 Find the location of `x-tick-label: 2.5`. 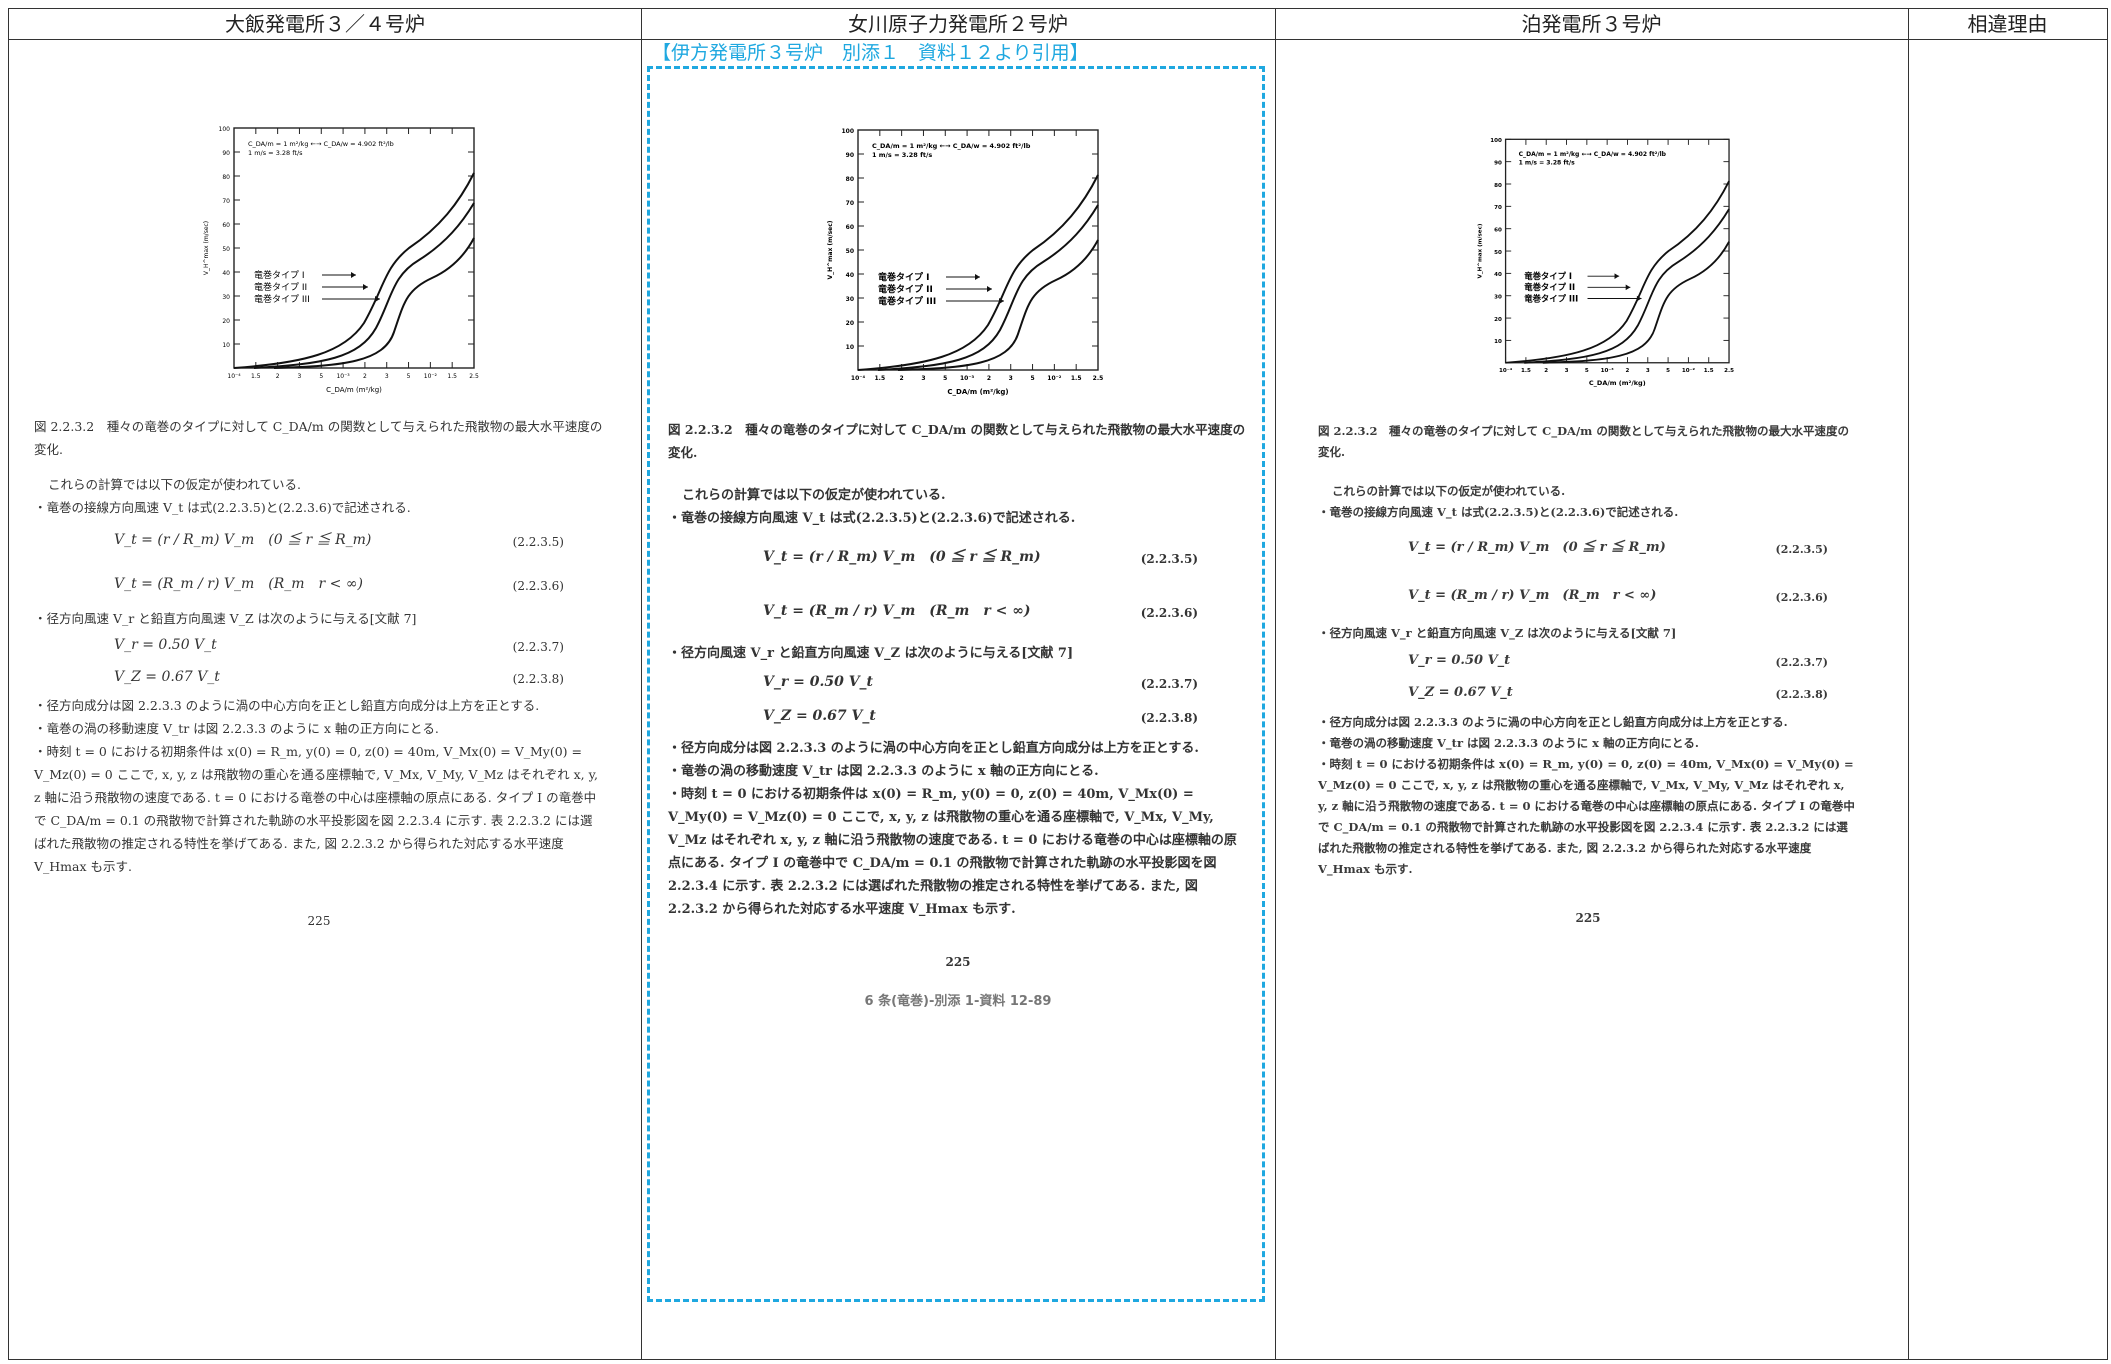

x-tick-label: 2.5 is located at coordinates (1098, 378).